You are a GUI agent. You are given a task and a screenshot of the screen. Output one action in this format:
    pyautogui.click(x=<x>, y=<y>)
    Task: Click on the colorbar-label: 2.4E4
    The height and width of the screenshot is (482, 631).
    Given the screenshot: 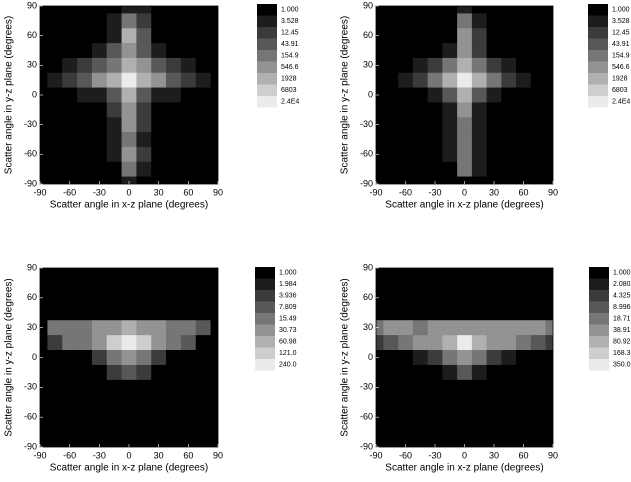 What is the action you would take?
    pyautogui.click(x=621, y=102)
    